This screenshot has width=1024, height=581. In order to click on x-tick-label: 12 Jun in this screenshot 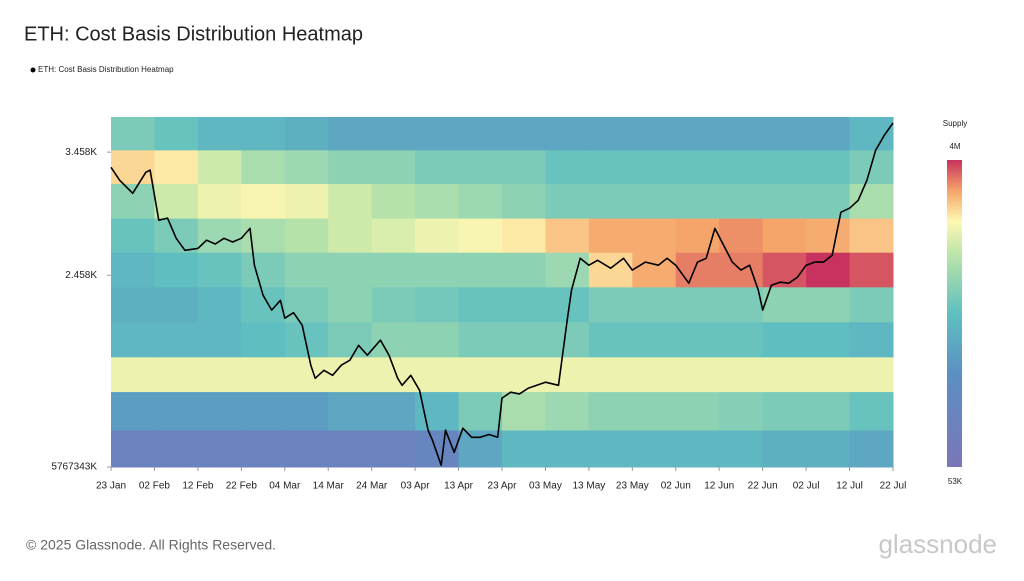, I will do `click(719, 486)`.